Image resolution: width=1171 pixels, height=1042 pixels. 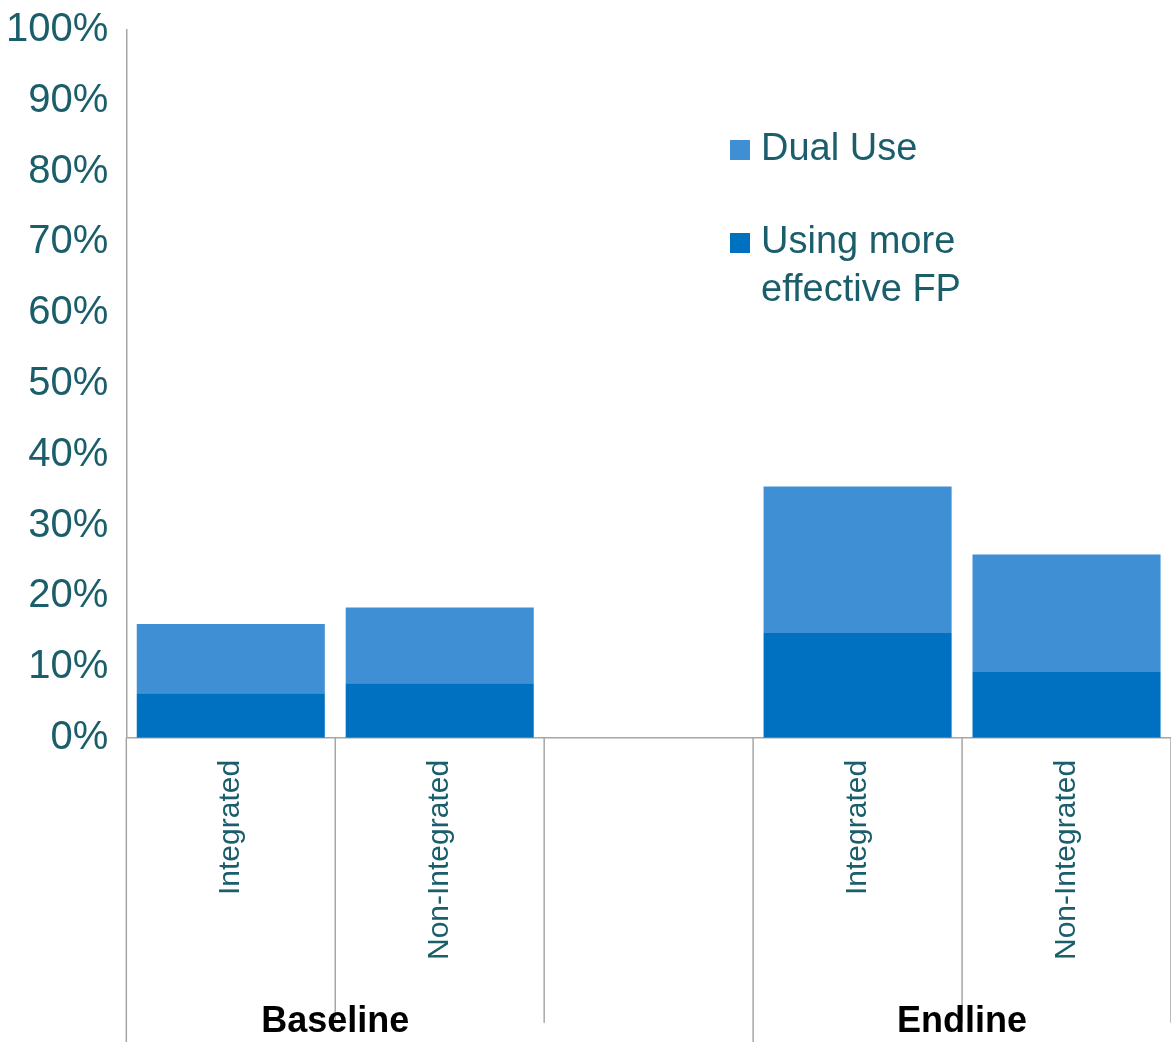 I want to click on y-tick-label: 30%, so click(x=68, y=522).